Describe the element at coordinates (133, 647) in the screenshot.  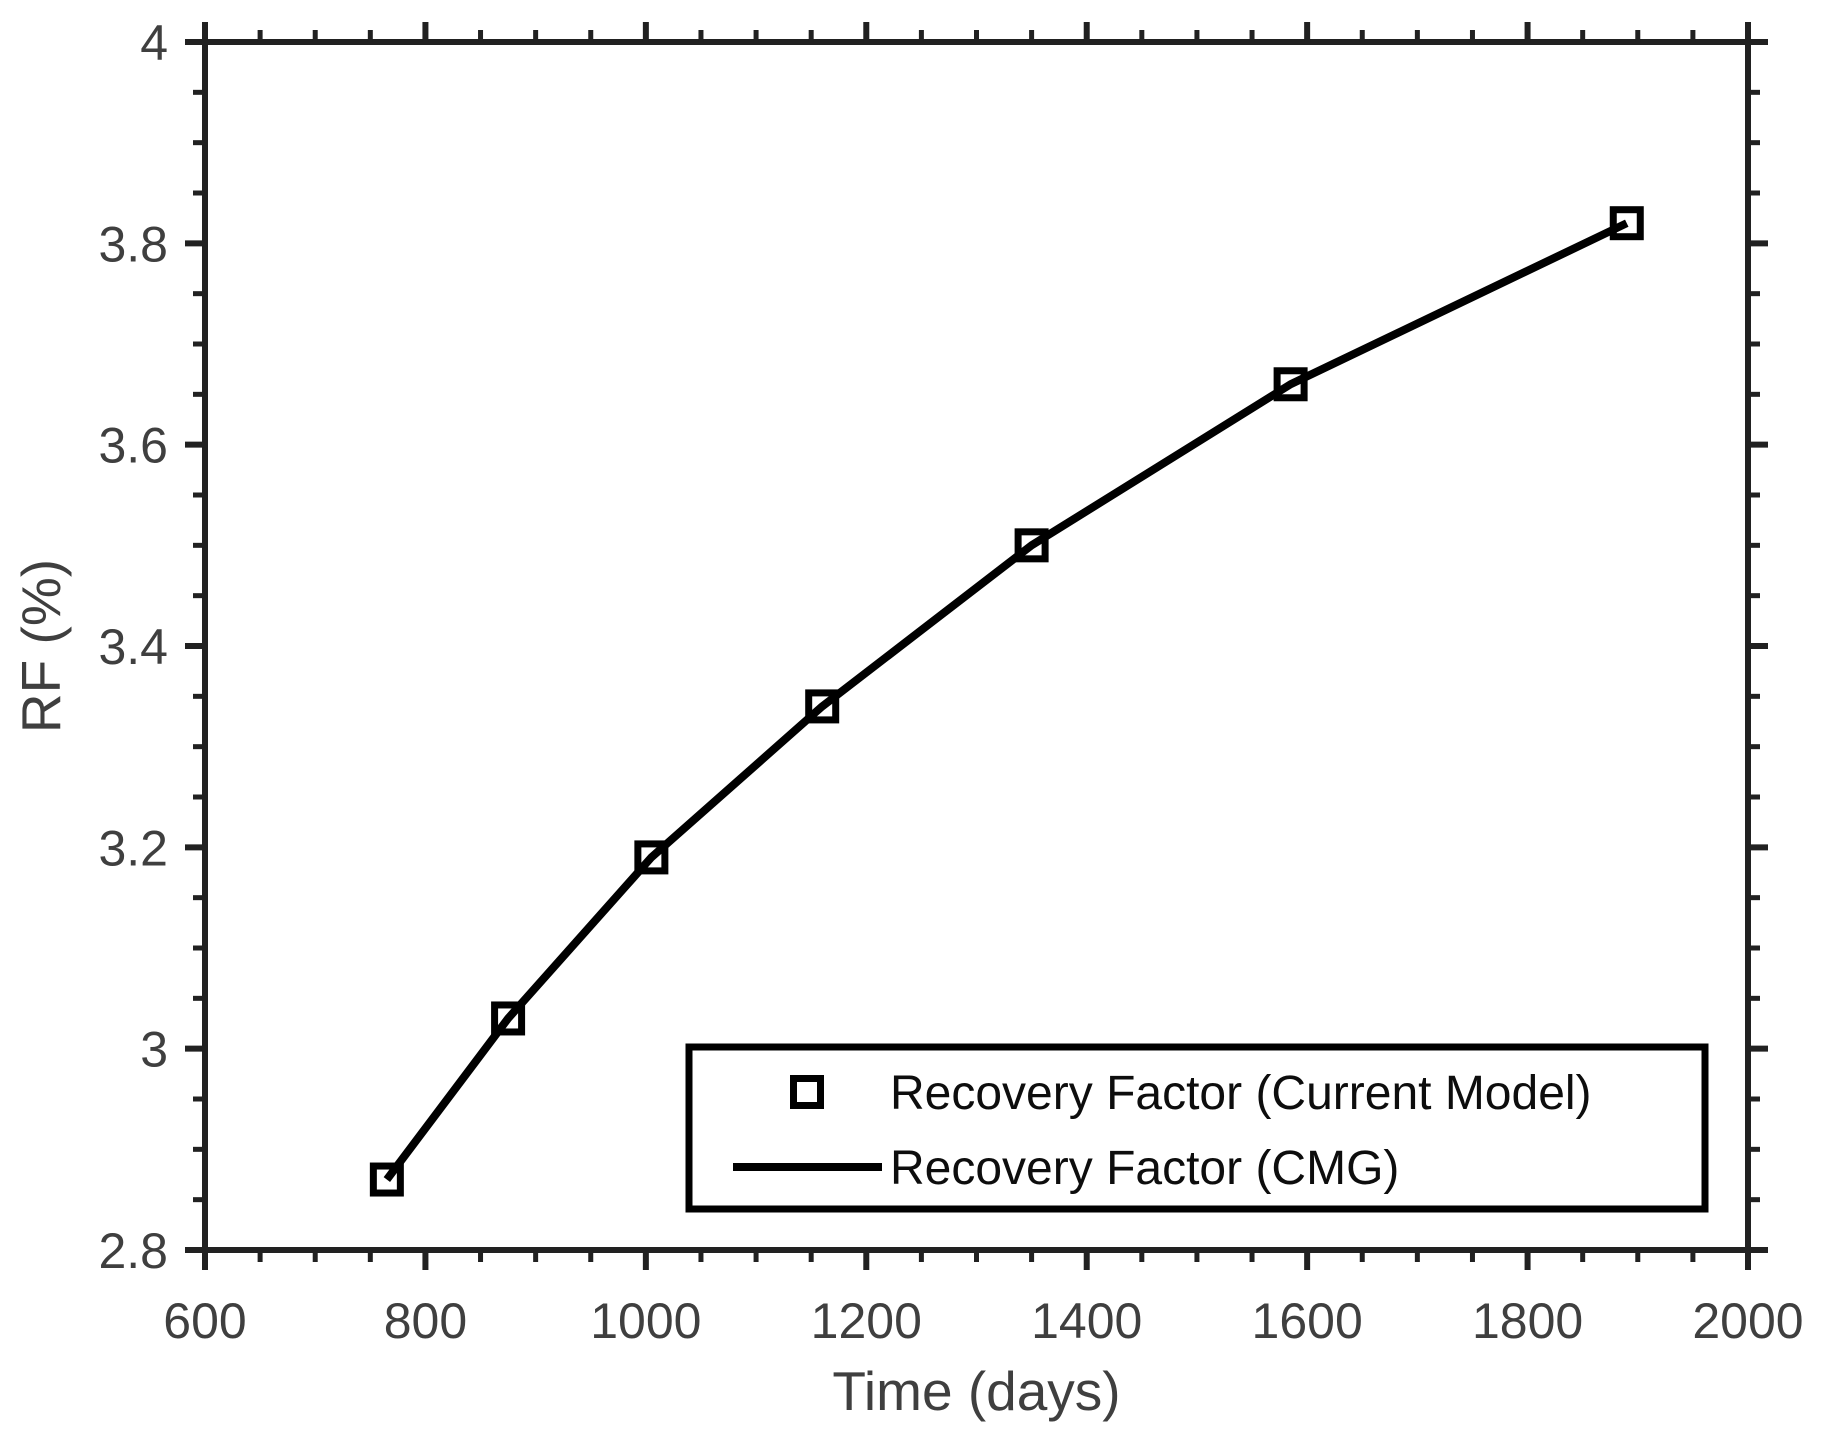
I see `y-tick-label: 3.4` at that location.